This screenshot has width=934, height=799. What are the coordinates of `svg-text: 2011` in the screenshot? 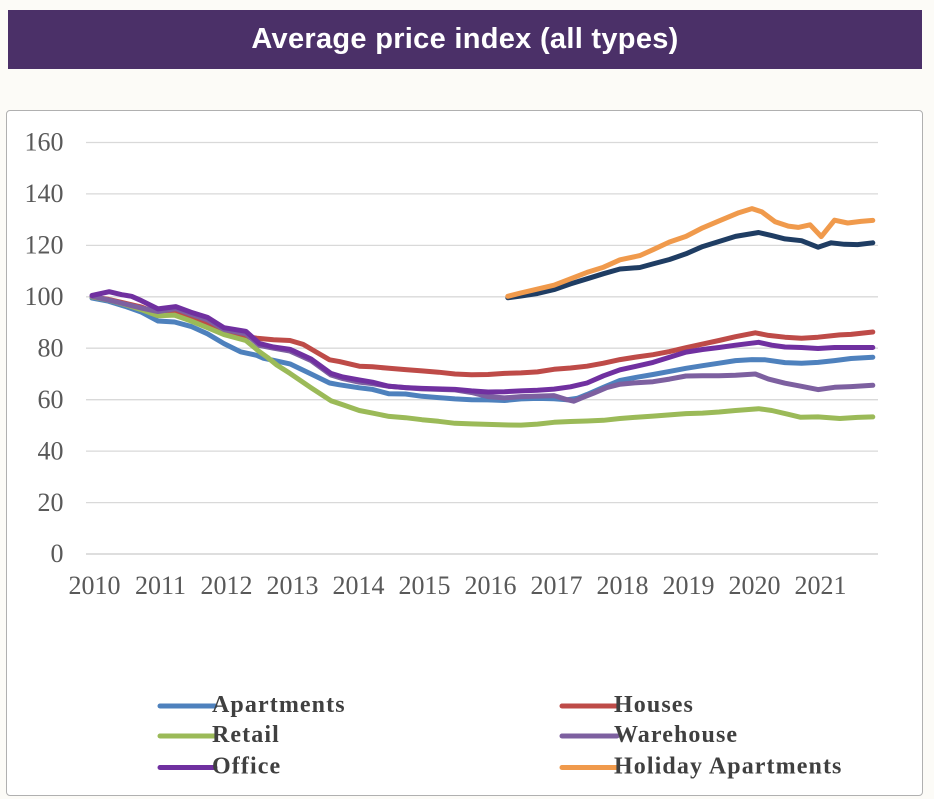 It's located at (160, 585).